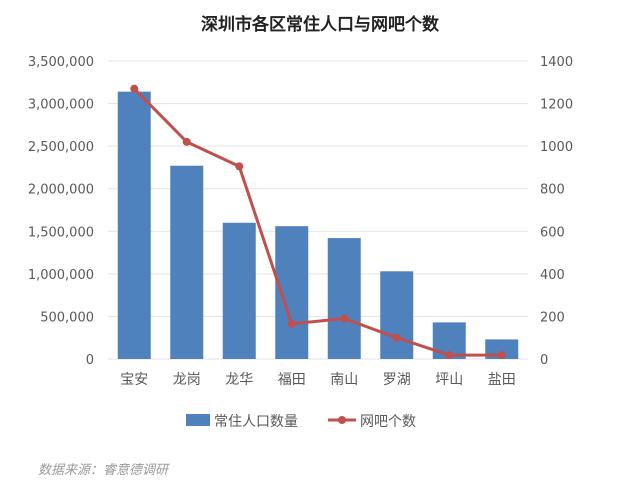 This screenshot has width=640, height=485. Describe the element at coordinates (388, 422) in the screenshot. I see `legend-label: 网吧个数` at that location.